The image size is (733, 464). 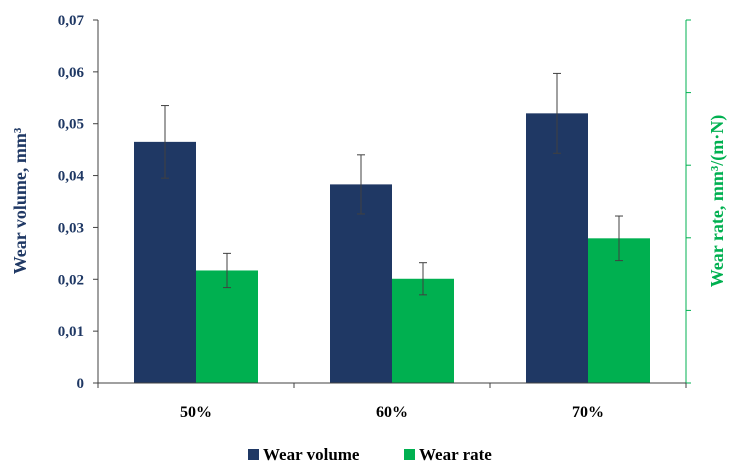 What do you see at coordinates (409, 454) in the screenshot?
I see `legend-swatch-wear-rate` at bounding box center [409, 454].